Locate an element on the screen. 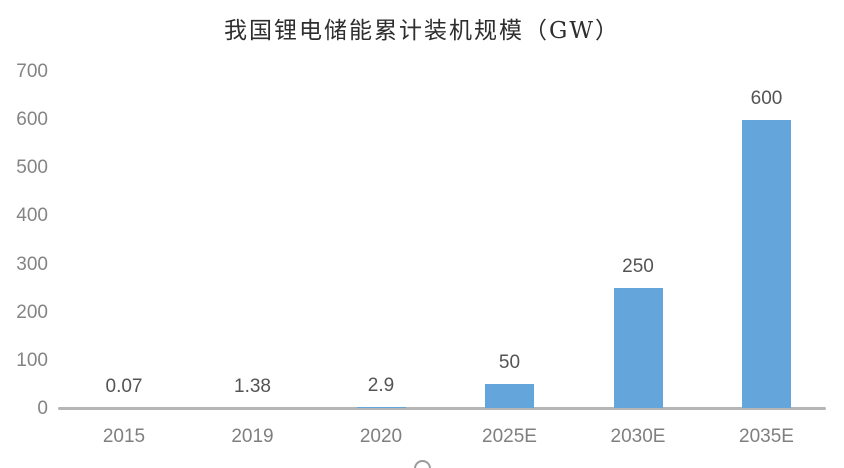  y-tick-label: 0 is located at coordinates (42, 408).